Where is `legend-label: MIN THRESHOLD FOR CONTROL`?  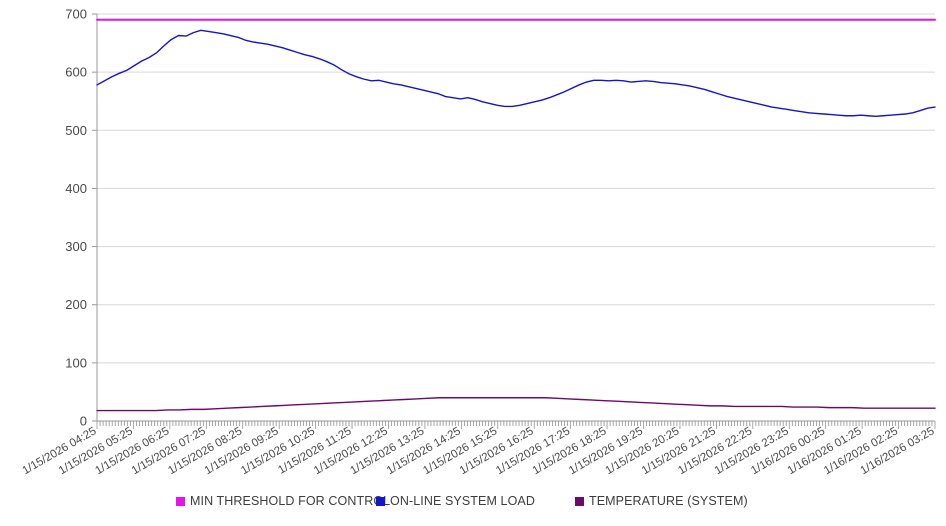
legend-label: MIN THRESHOLD FOR CONTROL is located at coordinates (290, 501).